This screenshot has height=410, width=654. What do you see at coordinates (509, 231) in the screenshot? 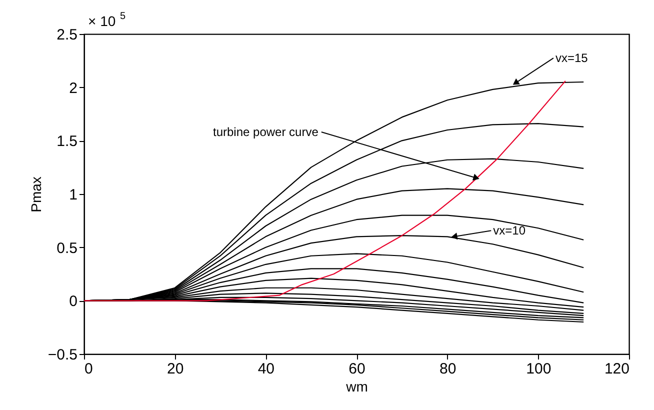
I see `annotation: vx=10` at bounding box center [509, 231].